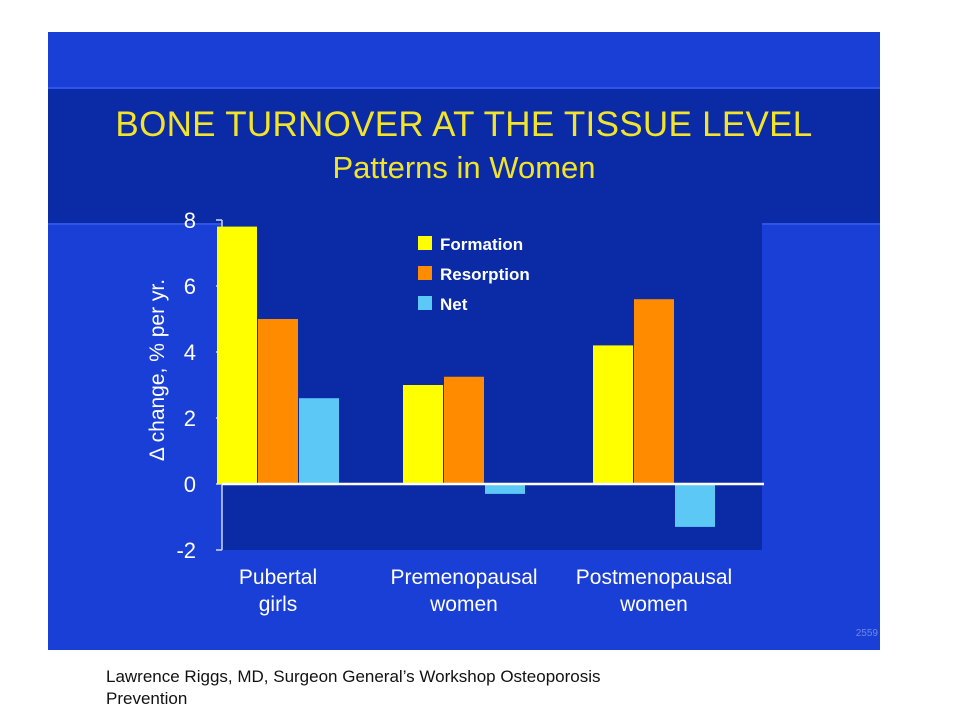  I want to click on caption-line-2: Prevention, so click(147, 698).